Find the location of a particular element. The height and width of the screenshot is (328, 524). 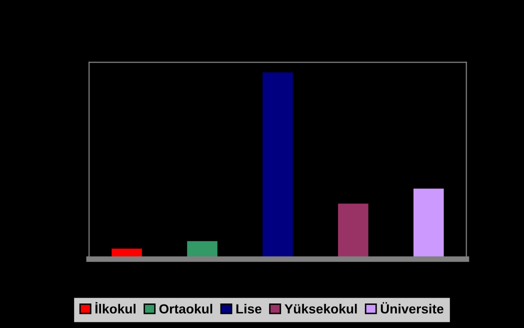

legend-label: Üniversite is located at coordinates (412, 308).